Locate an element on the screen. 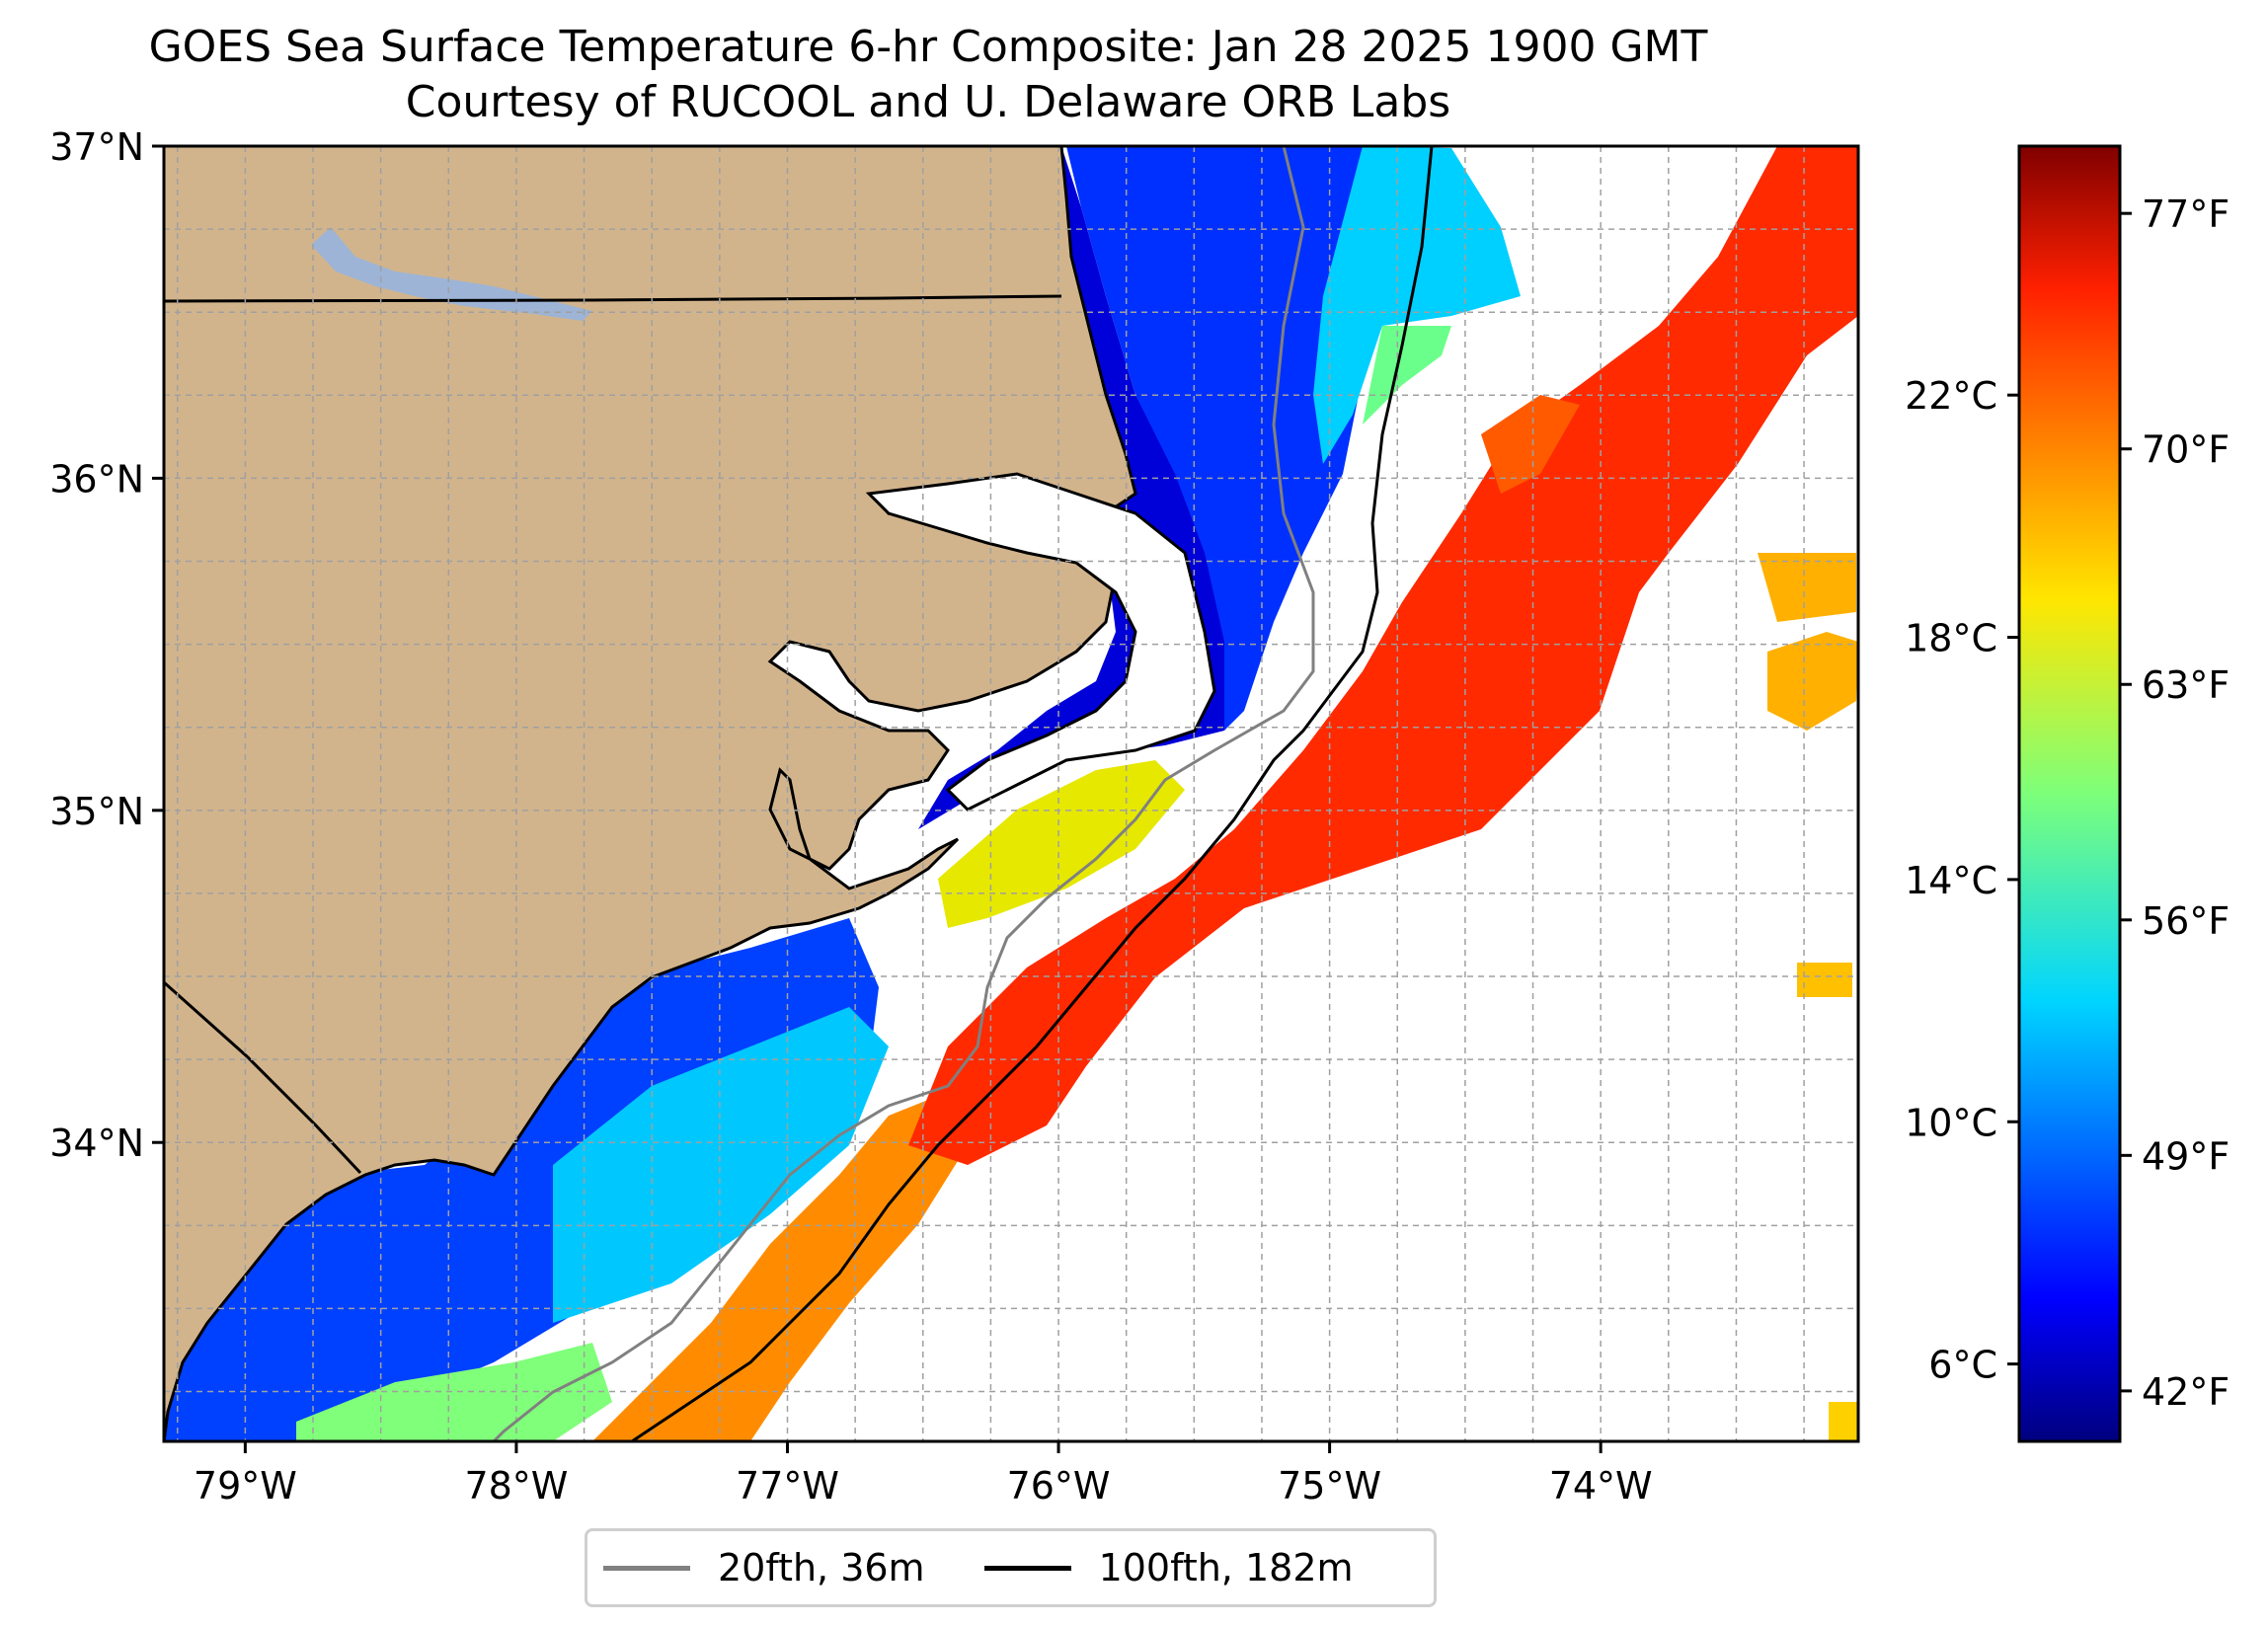 The width and height of the screenshot is (2268, 1626). lon-tick-label: 75°W is located at coordinates (1329, 1486).